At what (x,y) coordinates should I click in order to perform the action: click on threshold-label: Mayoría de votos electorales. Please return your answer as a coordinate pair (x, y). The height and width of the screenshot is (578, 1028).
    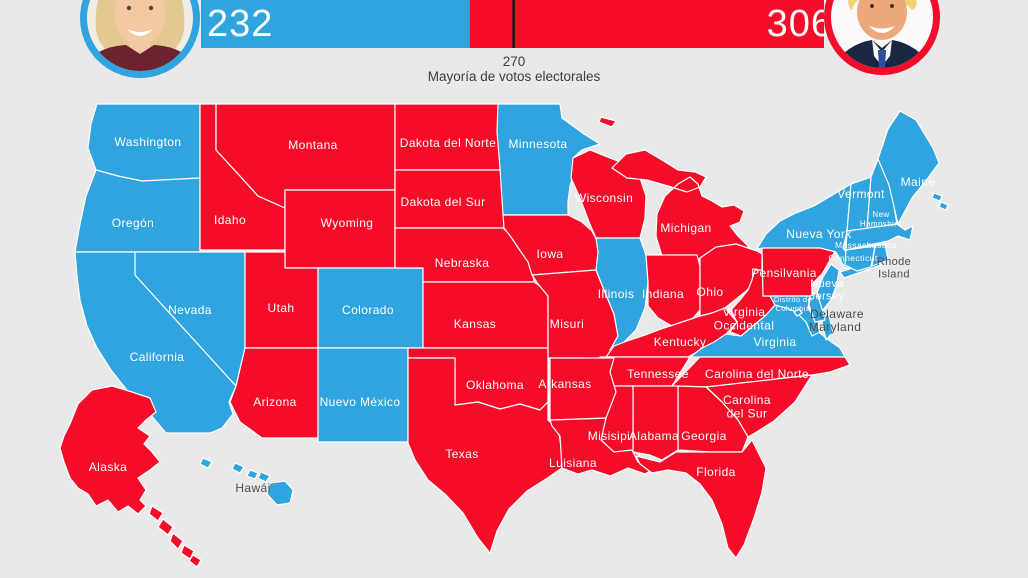
    Looking at the image, I should click on (514, 76).